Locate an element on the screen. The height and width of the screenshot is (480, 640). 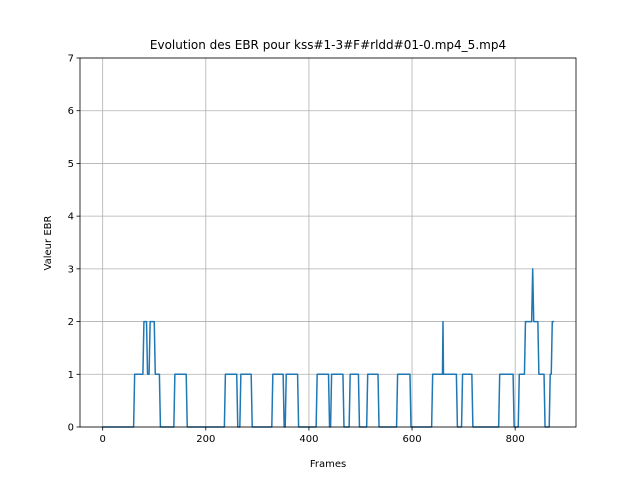
x-tick-label: 200 is located at coordinates (205, 439).